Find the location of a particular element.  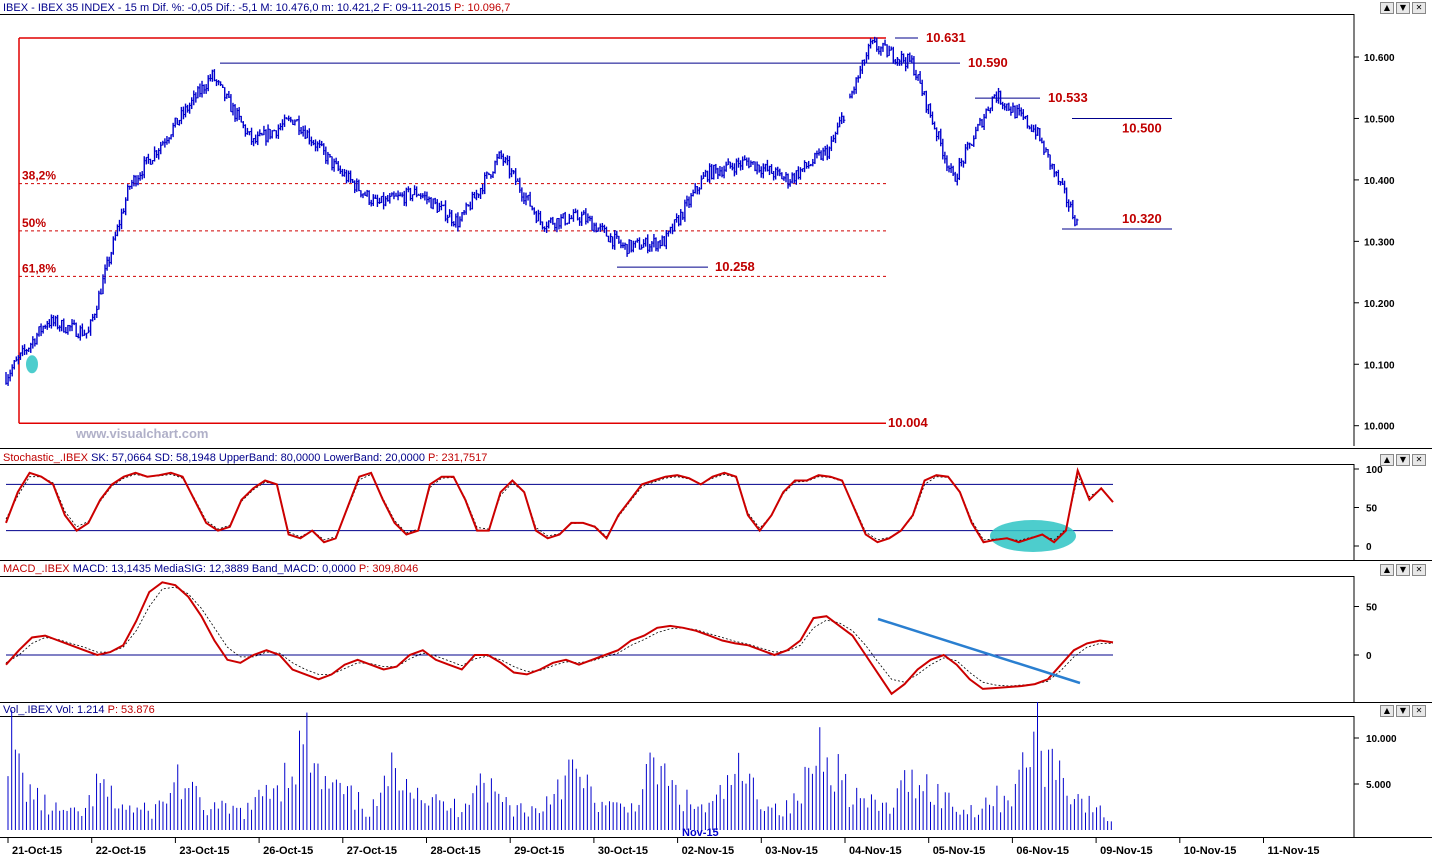

macd-p-label: P: 309,8046 is located at coordinates (388, 569).